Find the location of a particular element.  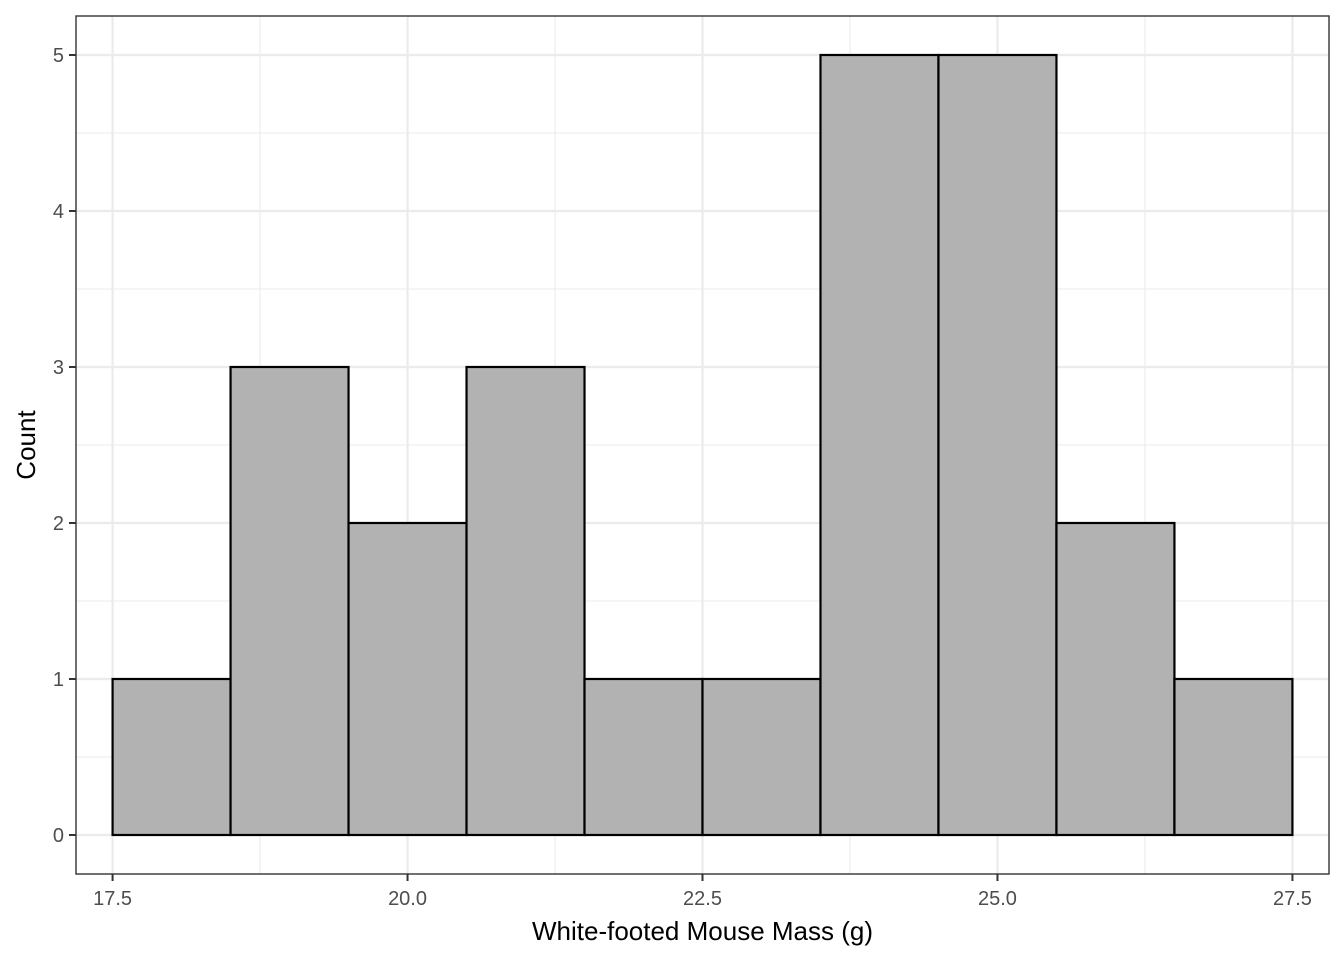

x-tick-label: 27.5 is located at coordinates (1292, 899).